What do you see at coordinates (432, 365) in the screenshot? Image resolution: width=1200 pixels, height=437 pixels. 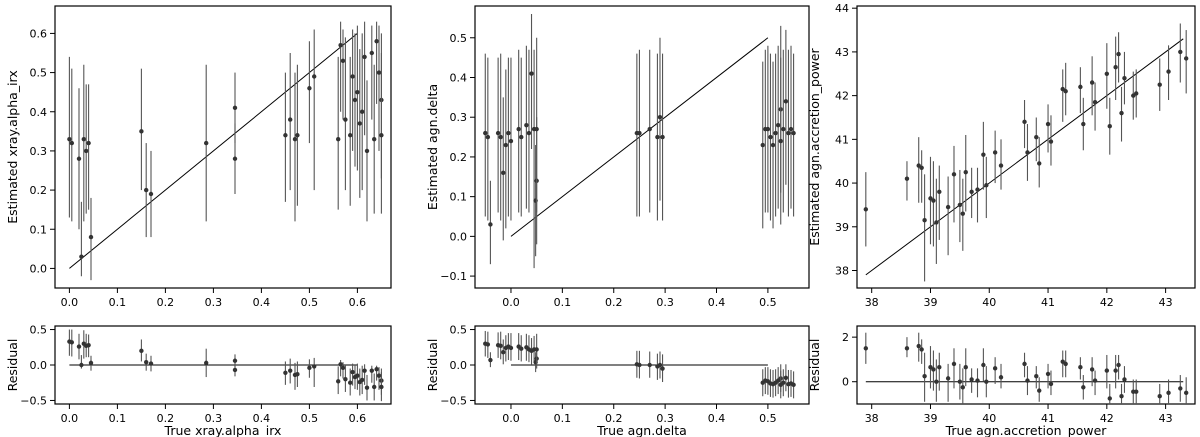 I see `y-axis-label: Residual` at bounding box center [432, 365].